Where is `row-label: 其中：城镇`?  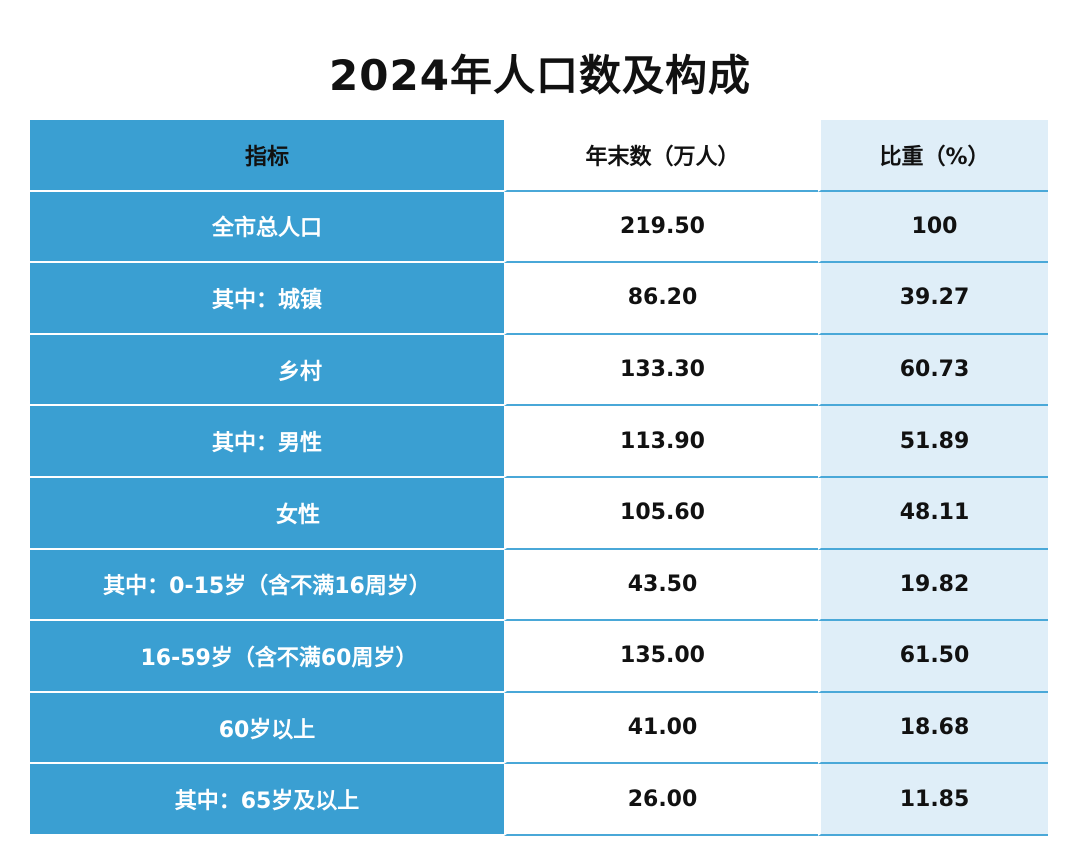 row-label: 其中：城镇 is located at coordinates (267, 299).